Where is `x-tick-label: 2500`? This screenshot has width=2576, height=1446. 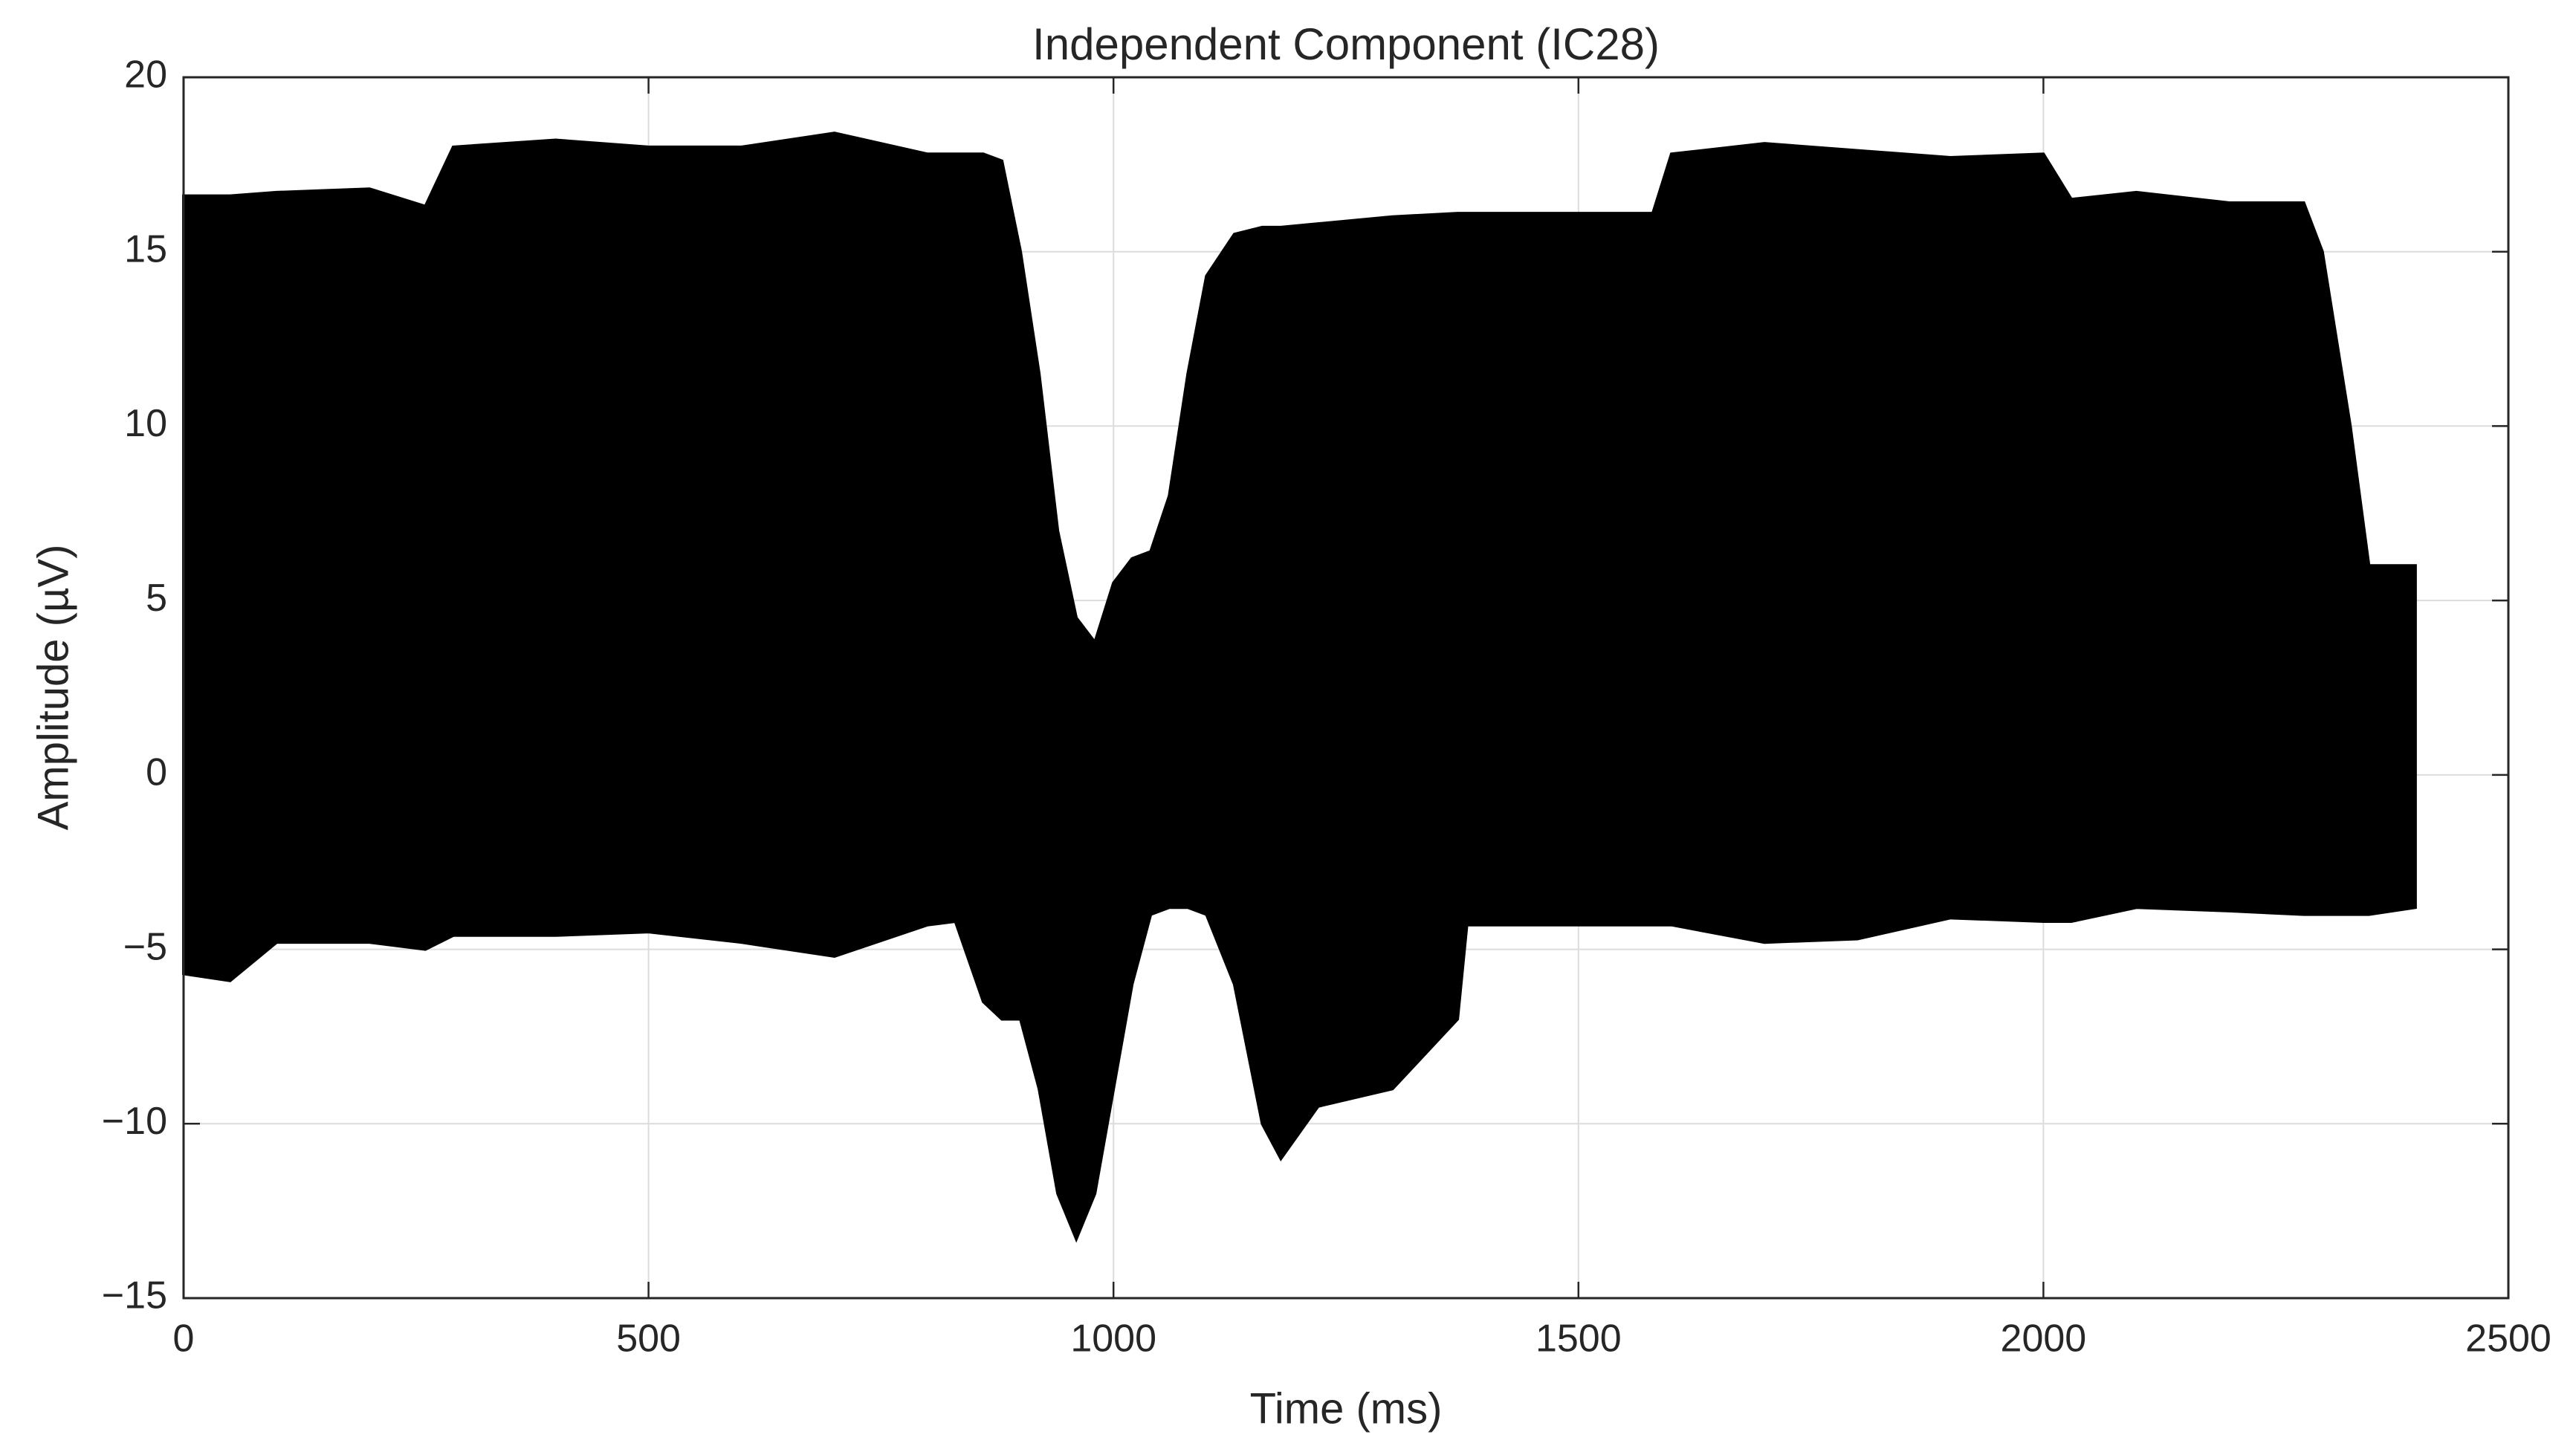 x-tick-label: 2500 is located at coordinates (2508, 1339).